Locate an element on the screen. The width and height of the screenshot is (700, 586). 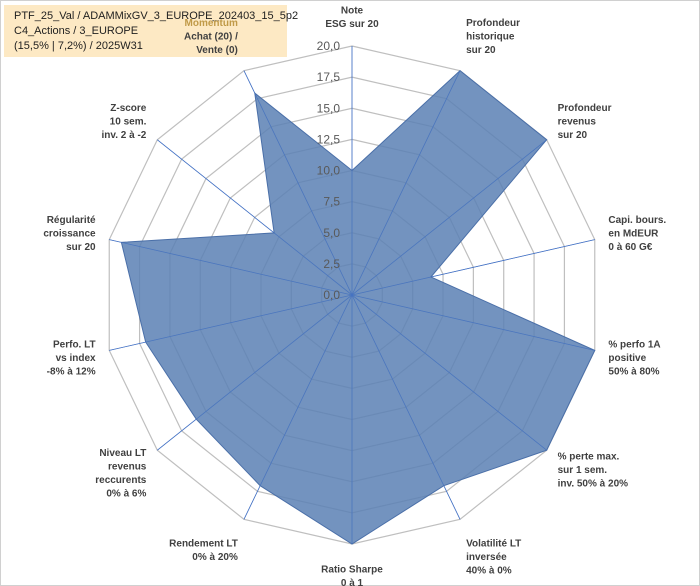
axis-label-line: inversée is located at coordinates (486, 557).